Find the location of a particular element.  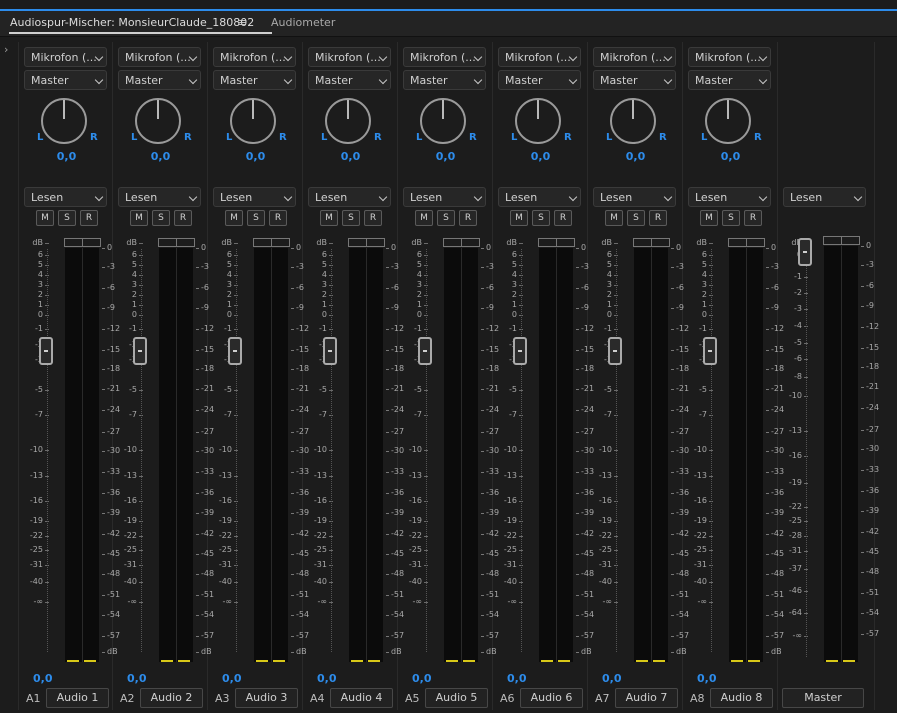

track-name-field: Audio 1 is located at coordinates (77, 698).